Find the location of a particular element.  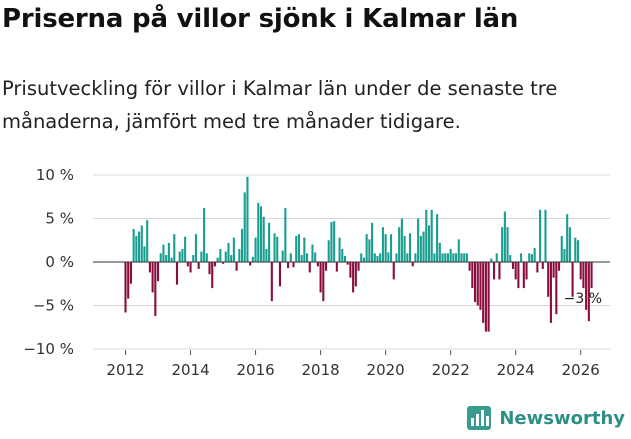

chart-title: Priserna på villor sjönk i Kalmar län is located at coordinates (260, 19).